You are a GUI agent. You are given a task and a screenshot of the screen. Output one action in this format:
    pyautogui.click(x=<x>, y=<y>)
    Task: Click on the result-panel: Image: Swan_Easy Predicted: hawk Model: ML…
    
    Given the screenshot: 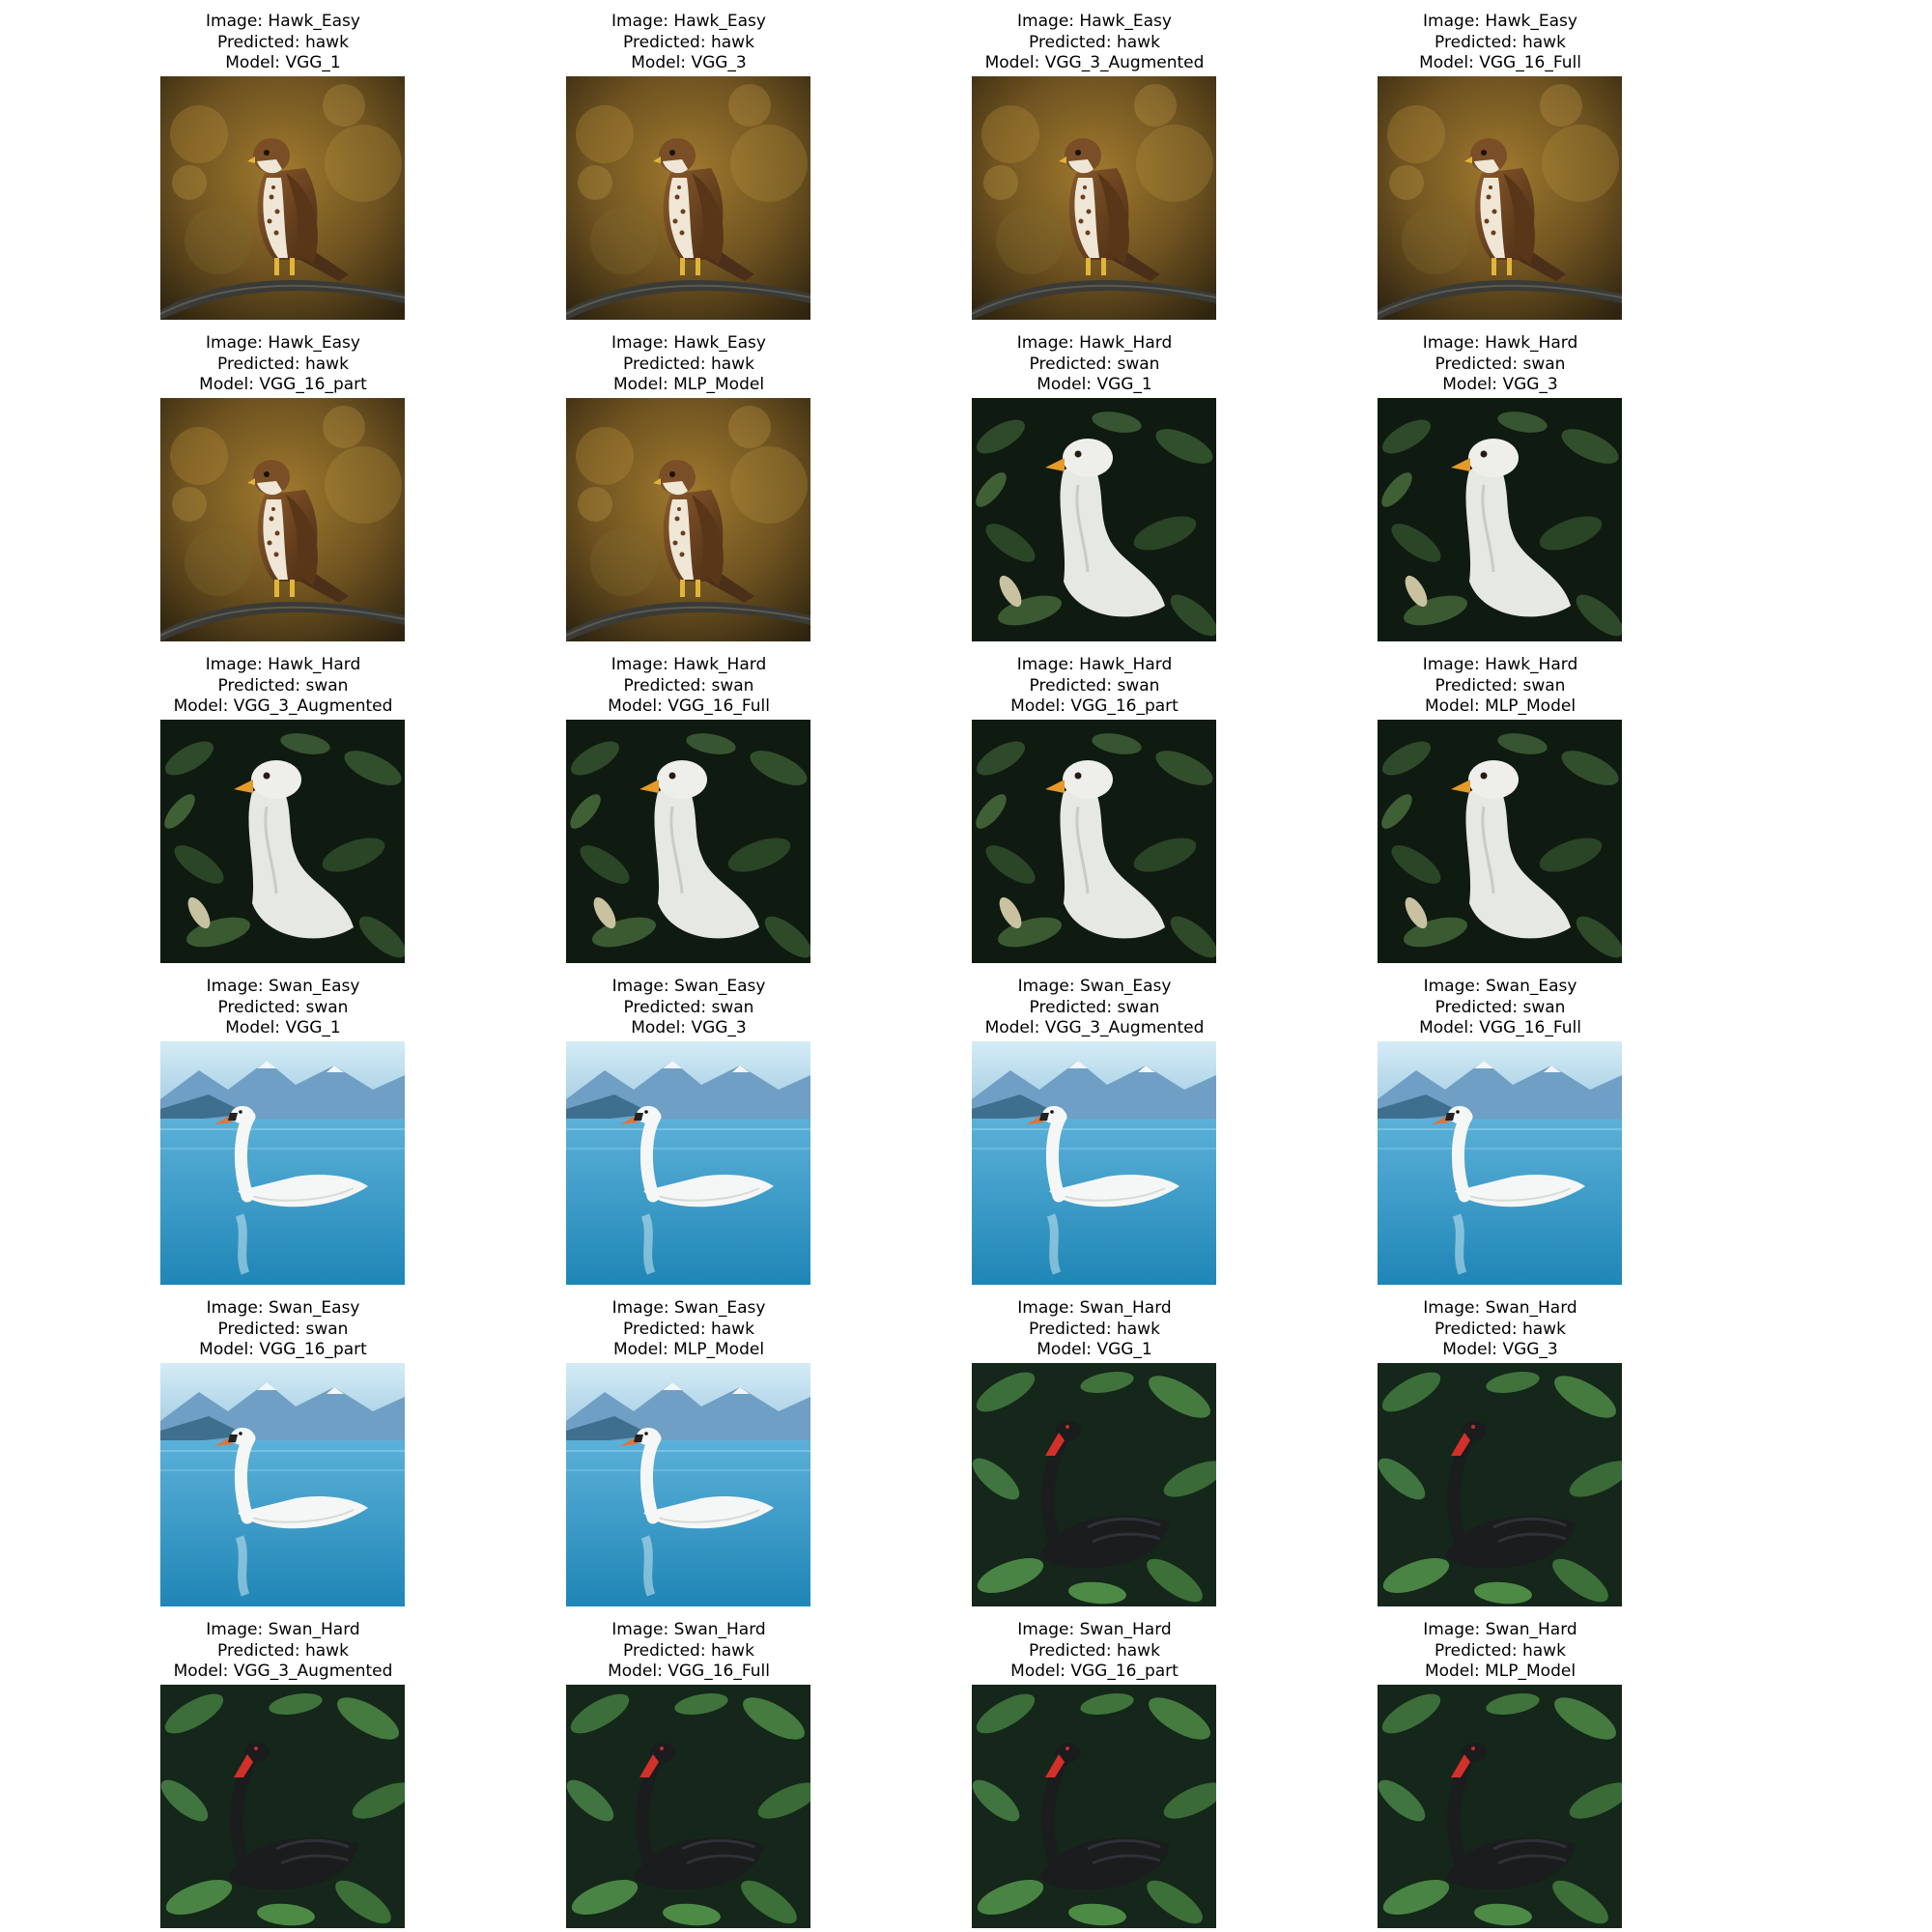 What is the action you would take?
    pyautogui.click(x=689, y=1447)
    